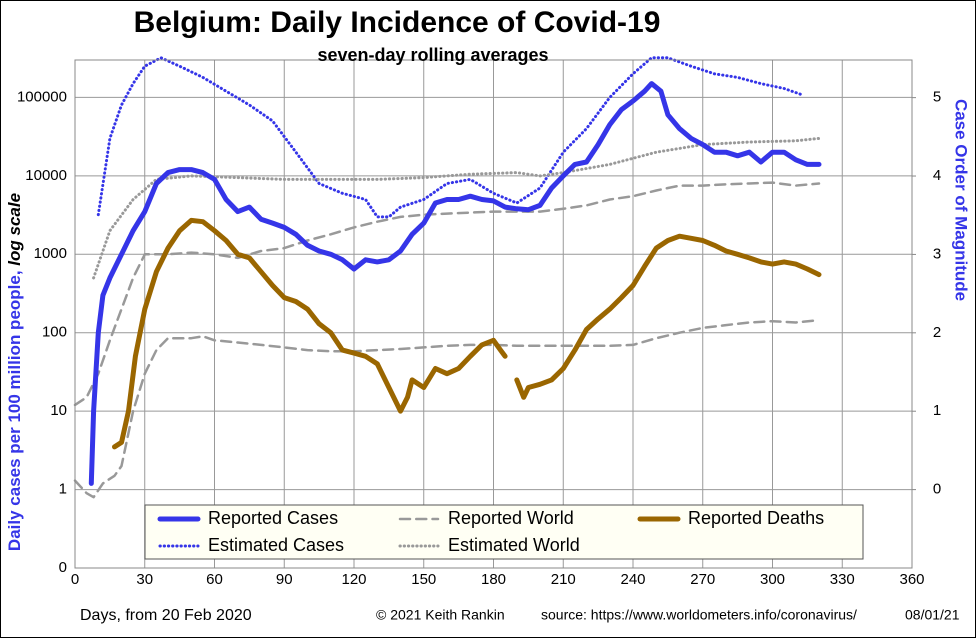 Image resolution: width=976 pixels, height=638 pixels. What do you see at coordinates (440, 615) in the screenshot?
I see `credit: © 2021 Keith Rankin` at bounding box center [440, 615].